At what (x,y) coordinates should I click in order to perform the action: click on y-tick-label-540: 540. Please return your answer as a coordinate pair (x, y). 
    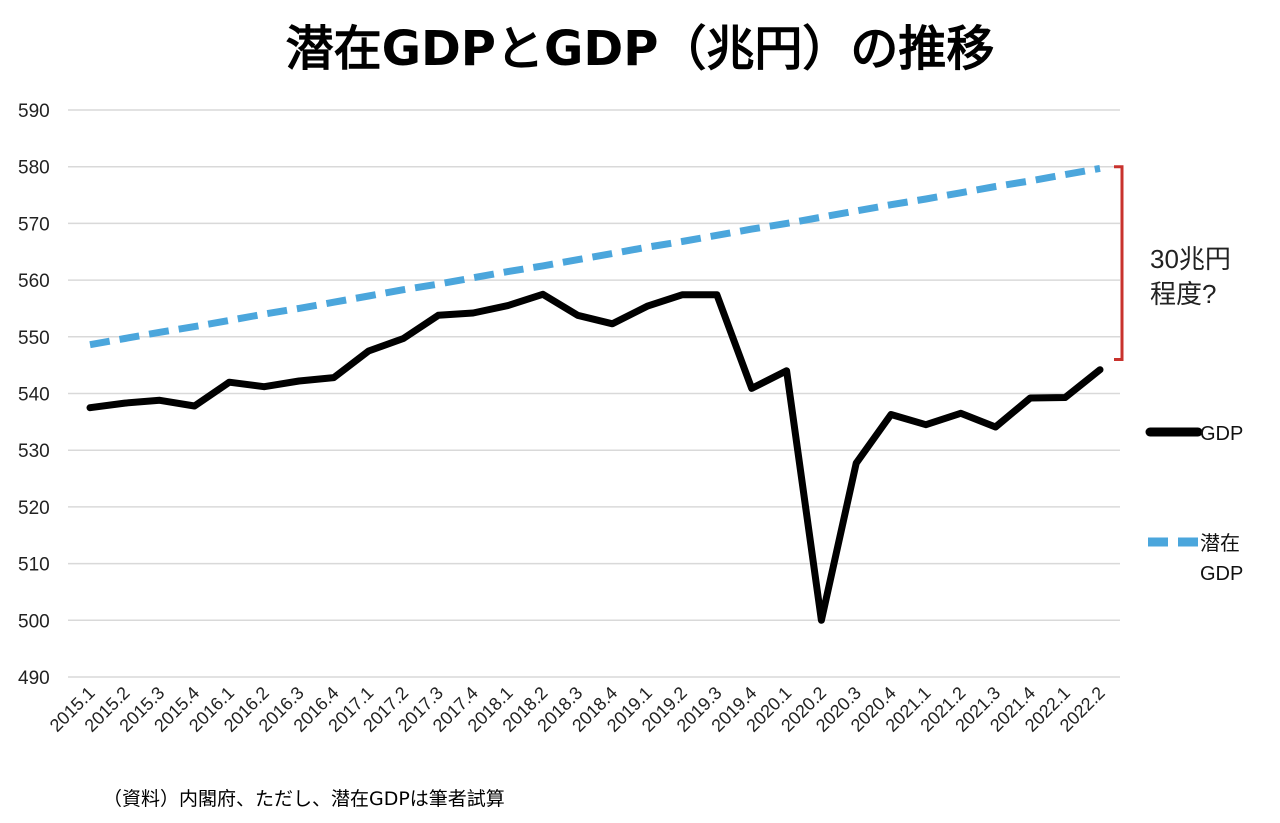
    Looking at the image, I should click on (34, 395).